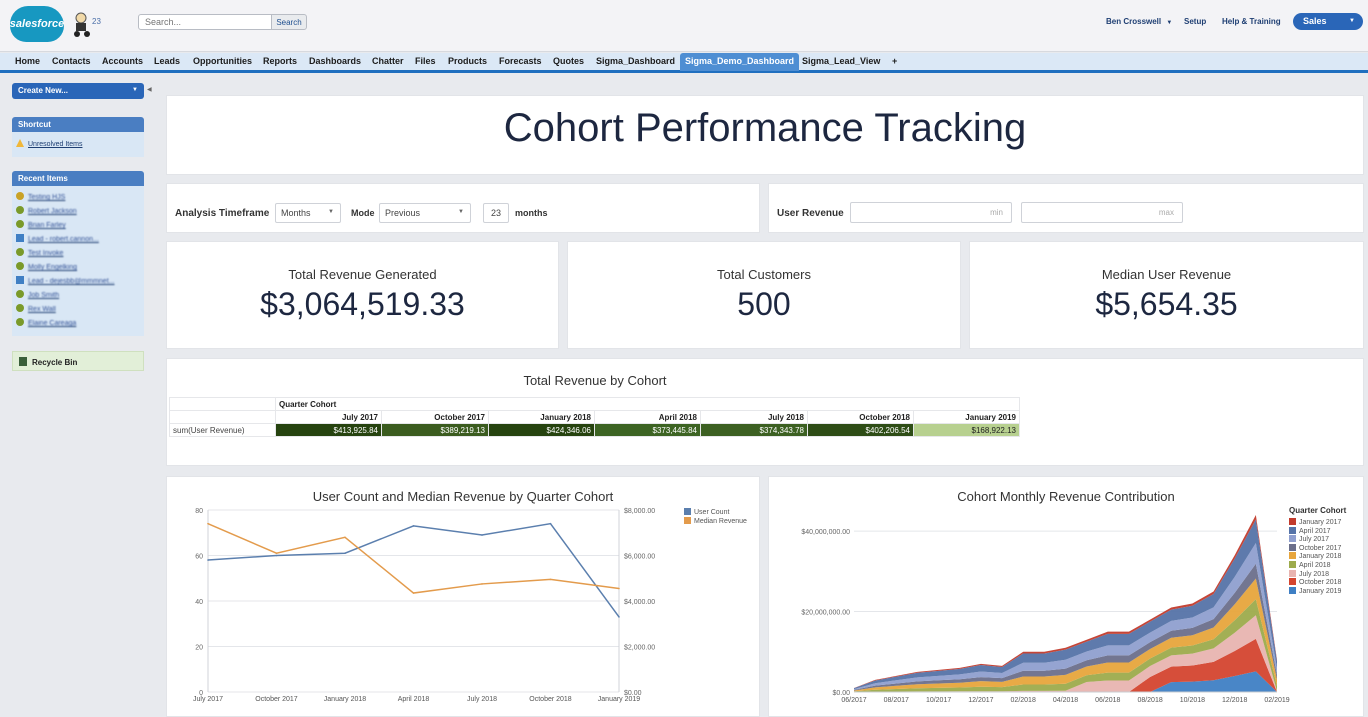 Image resolution: width=1368 pixels, height=717 pixels. Describe the element at coordinates (1251, 21) in the screenshot. I see `help-training-link: Help & Training` at that location.